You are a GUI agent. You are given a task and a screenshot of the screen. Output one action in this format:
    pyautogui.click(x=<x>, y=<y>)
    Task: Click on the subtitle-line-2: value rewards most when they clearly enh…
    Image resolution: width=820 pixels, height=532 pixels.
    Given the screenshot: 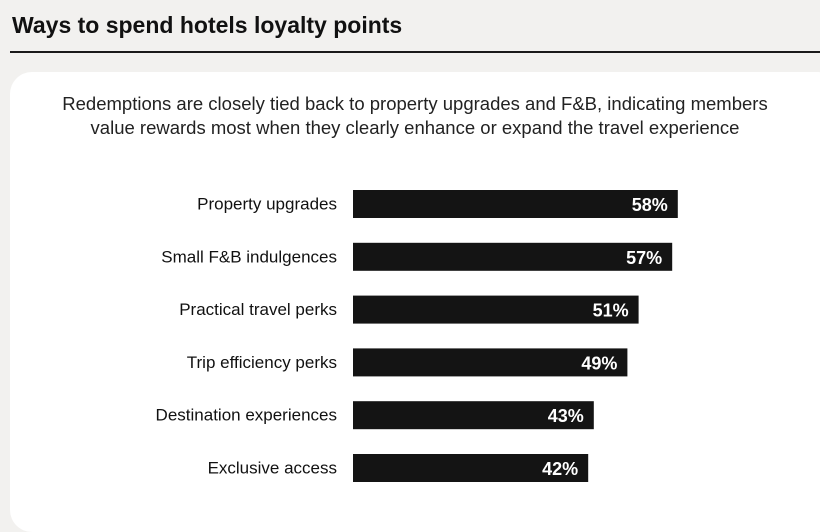 What is the action you would take?
    pyautogui.click(x=415, y=127)
    